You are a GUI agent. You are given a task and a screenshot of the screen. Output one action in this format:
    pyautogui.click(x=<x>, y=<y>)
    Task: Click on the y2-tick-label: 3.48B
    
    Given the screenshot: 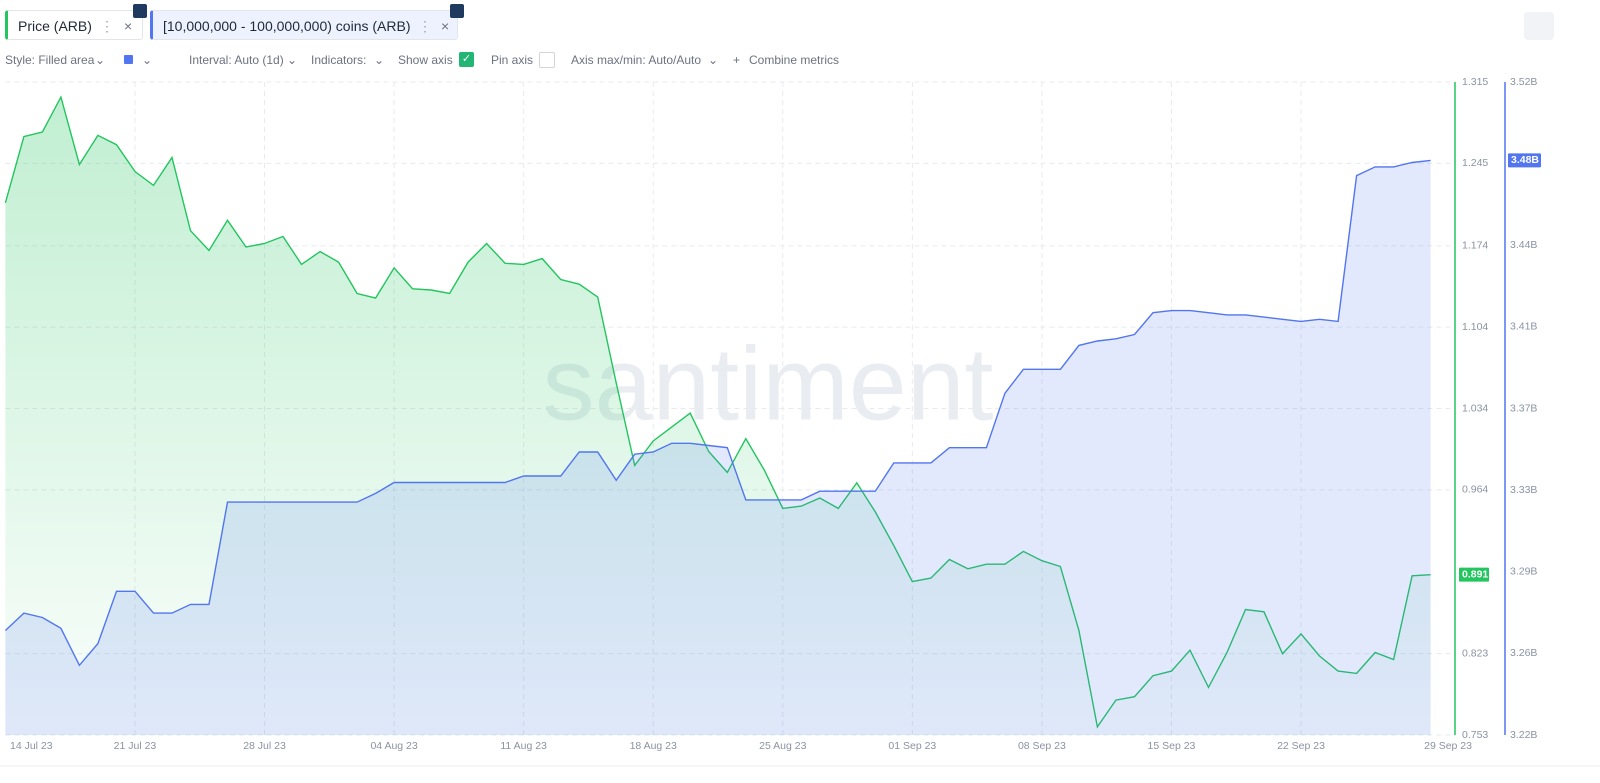 What is the action you would take?
    pyautogui.click(x=1523, y=163)
    